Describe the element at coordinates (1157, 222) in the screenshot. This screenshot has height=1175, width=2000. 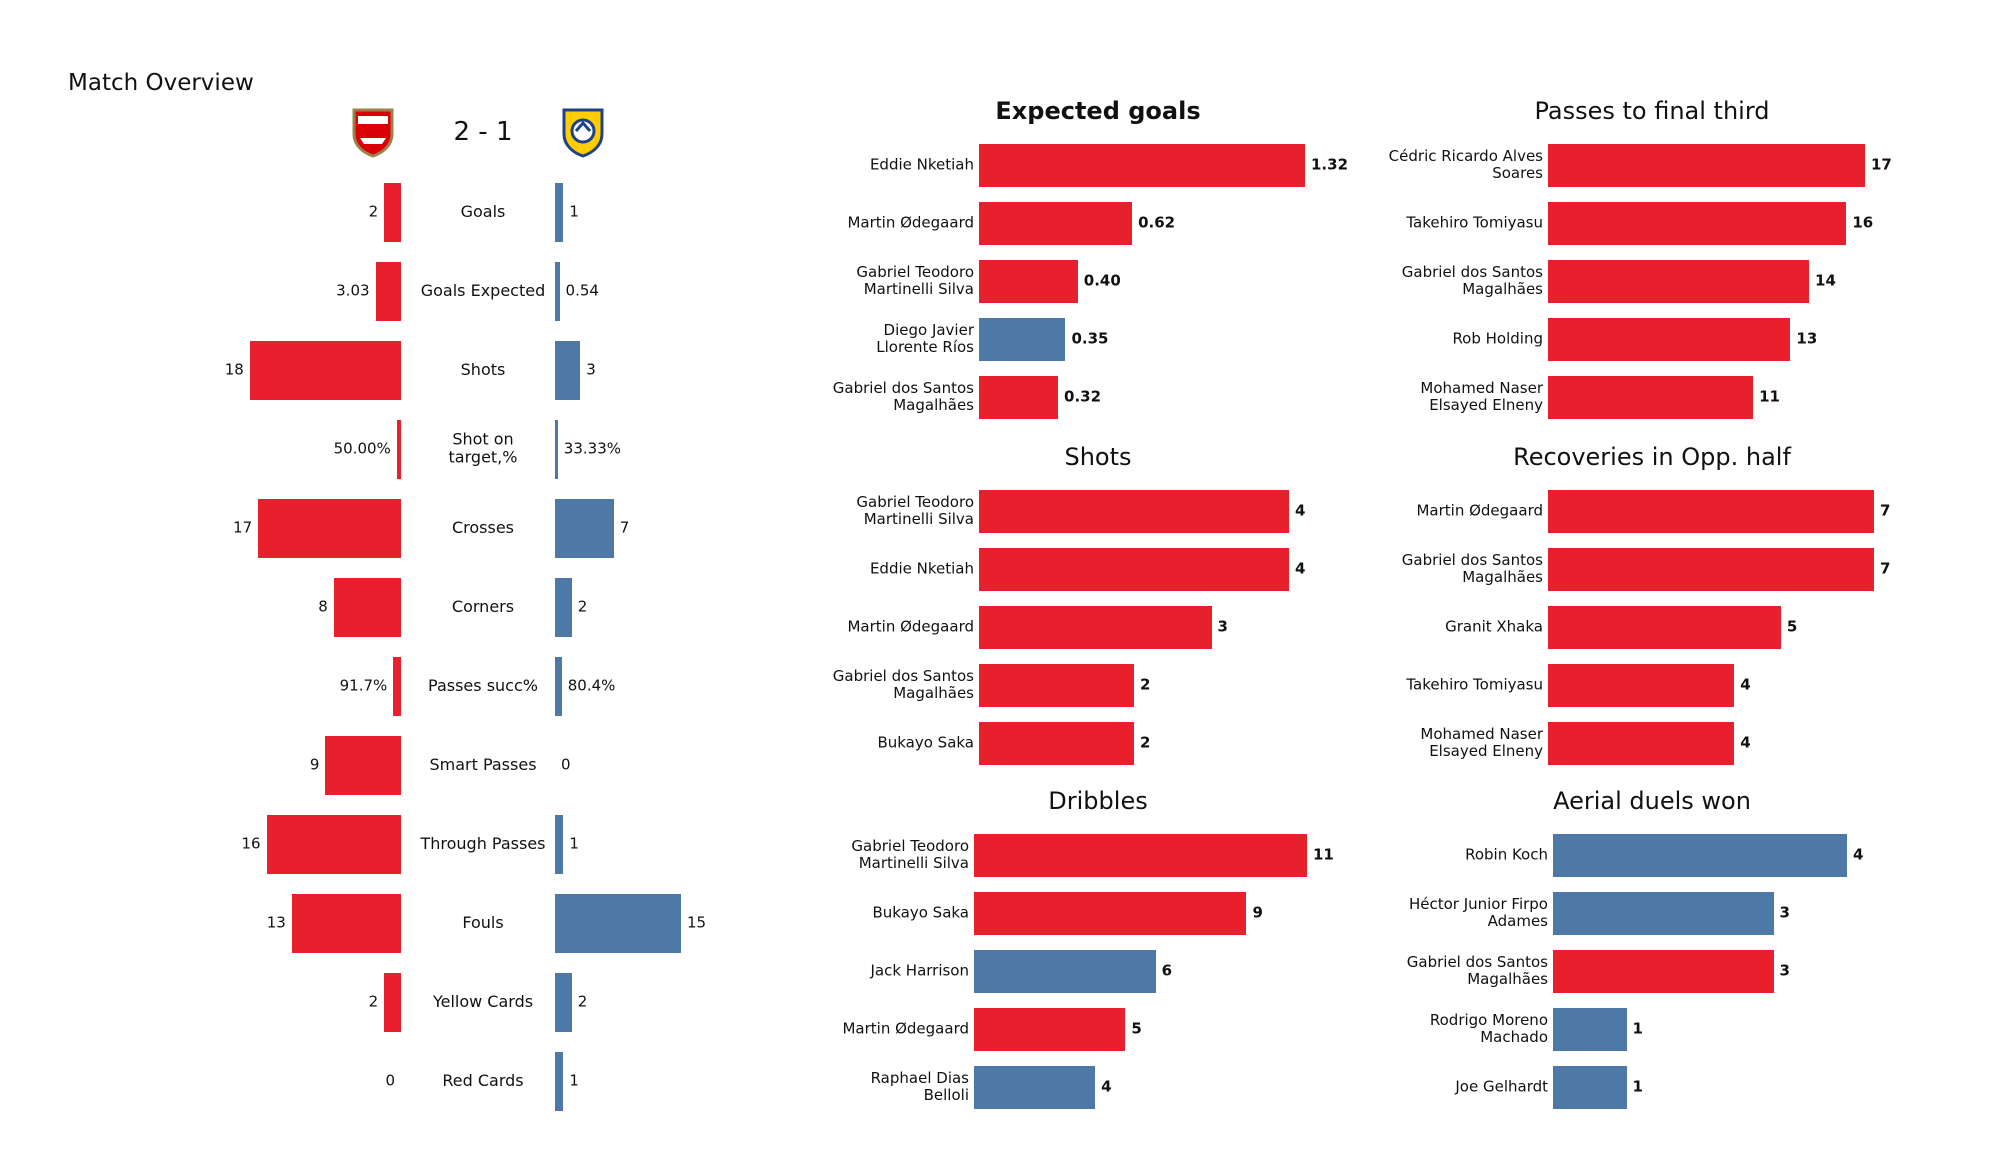
I see `bar-value: 0.62` at that location.